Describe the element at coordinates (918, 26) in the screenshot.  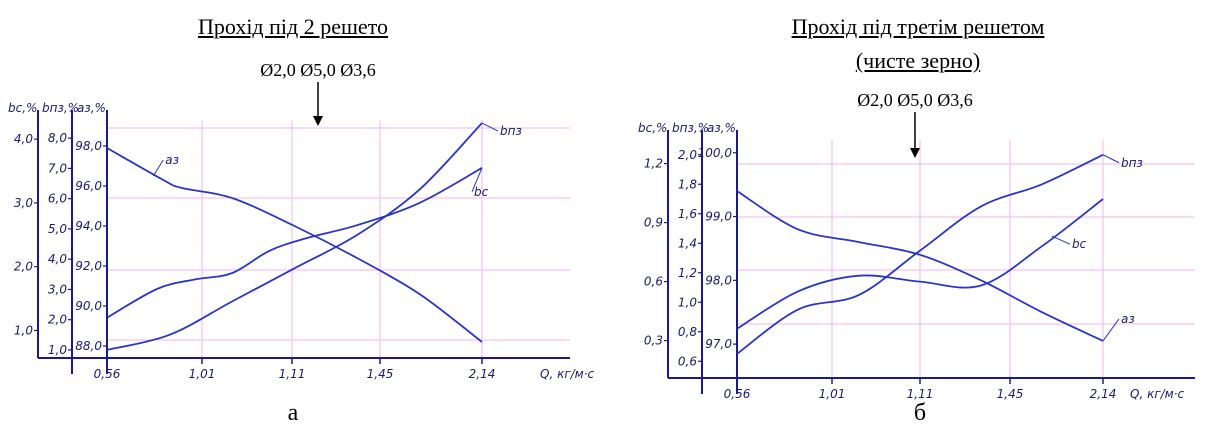
I see `panel-b-title-line1: Прохід під третім решетом` at that location.